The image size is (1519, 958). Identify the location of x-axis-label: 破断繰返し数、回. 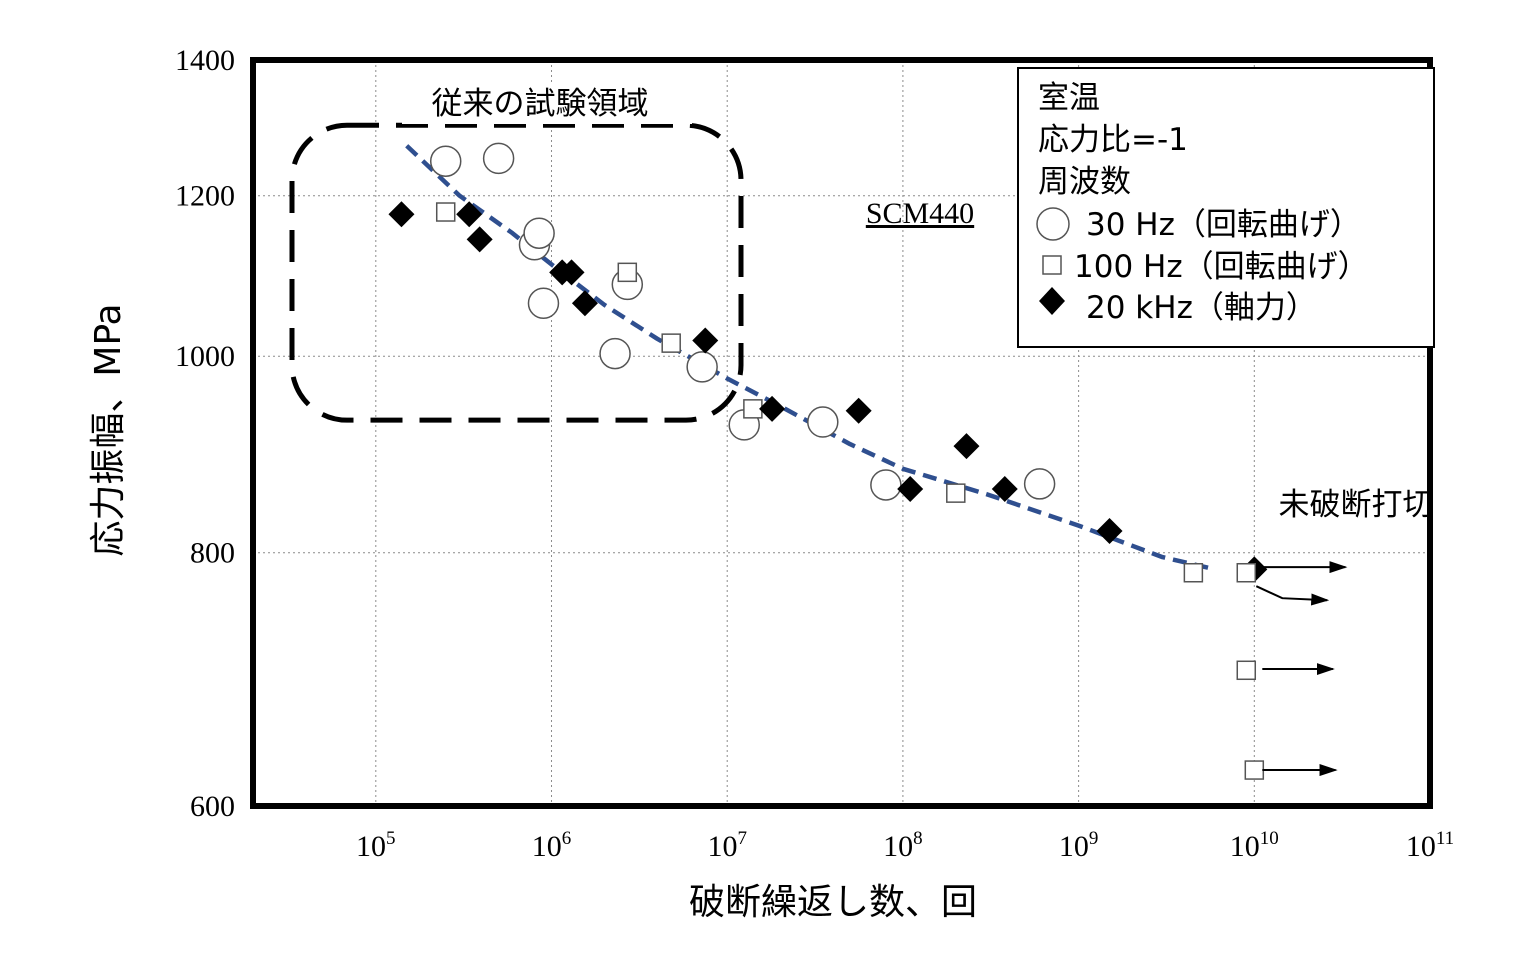
(833, 902).